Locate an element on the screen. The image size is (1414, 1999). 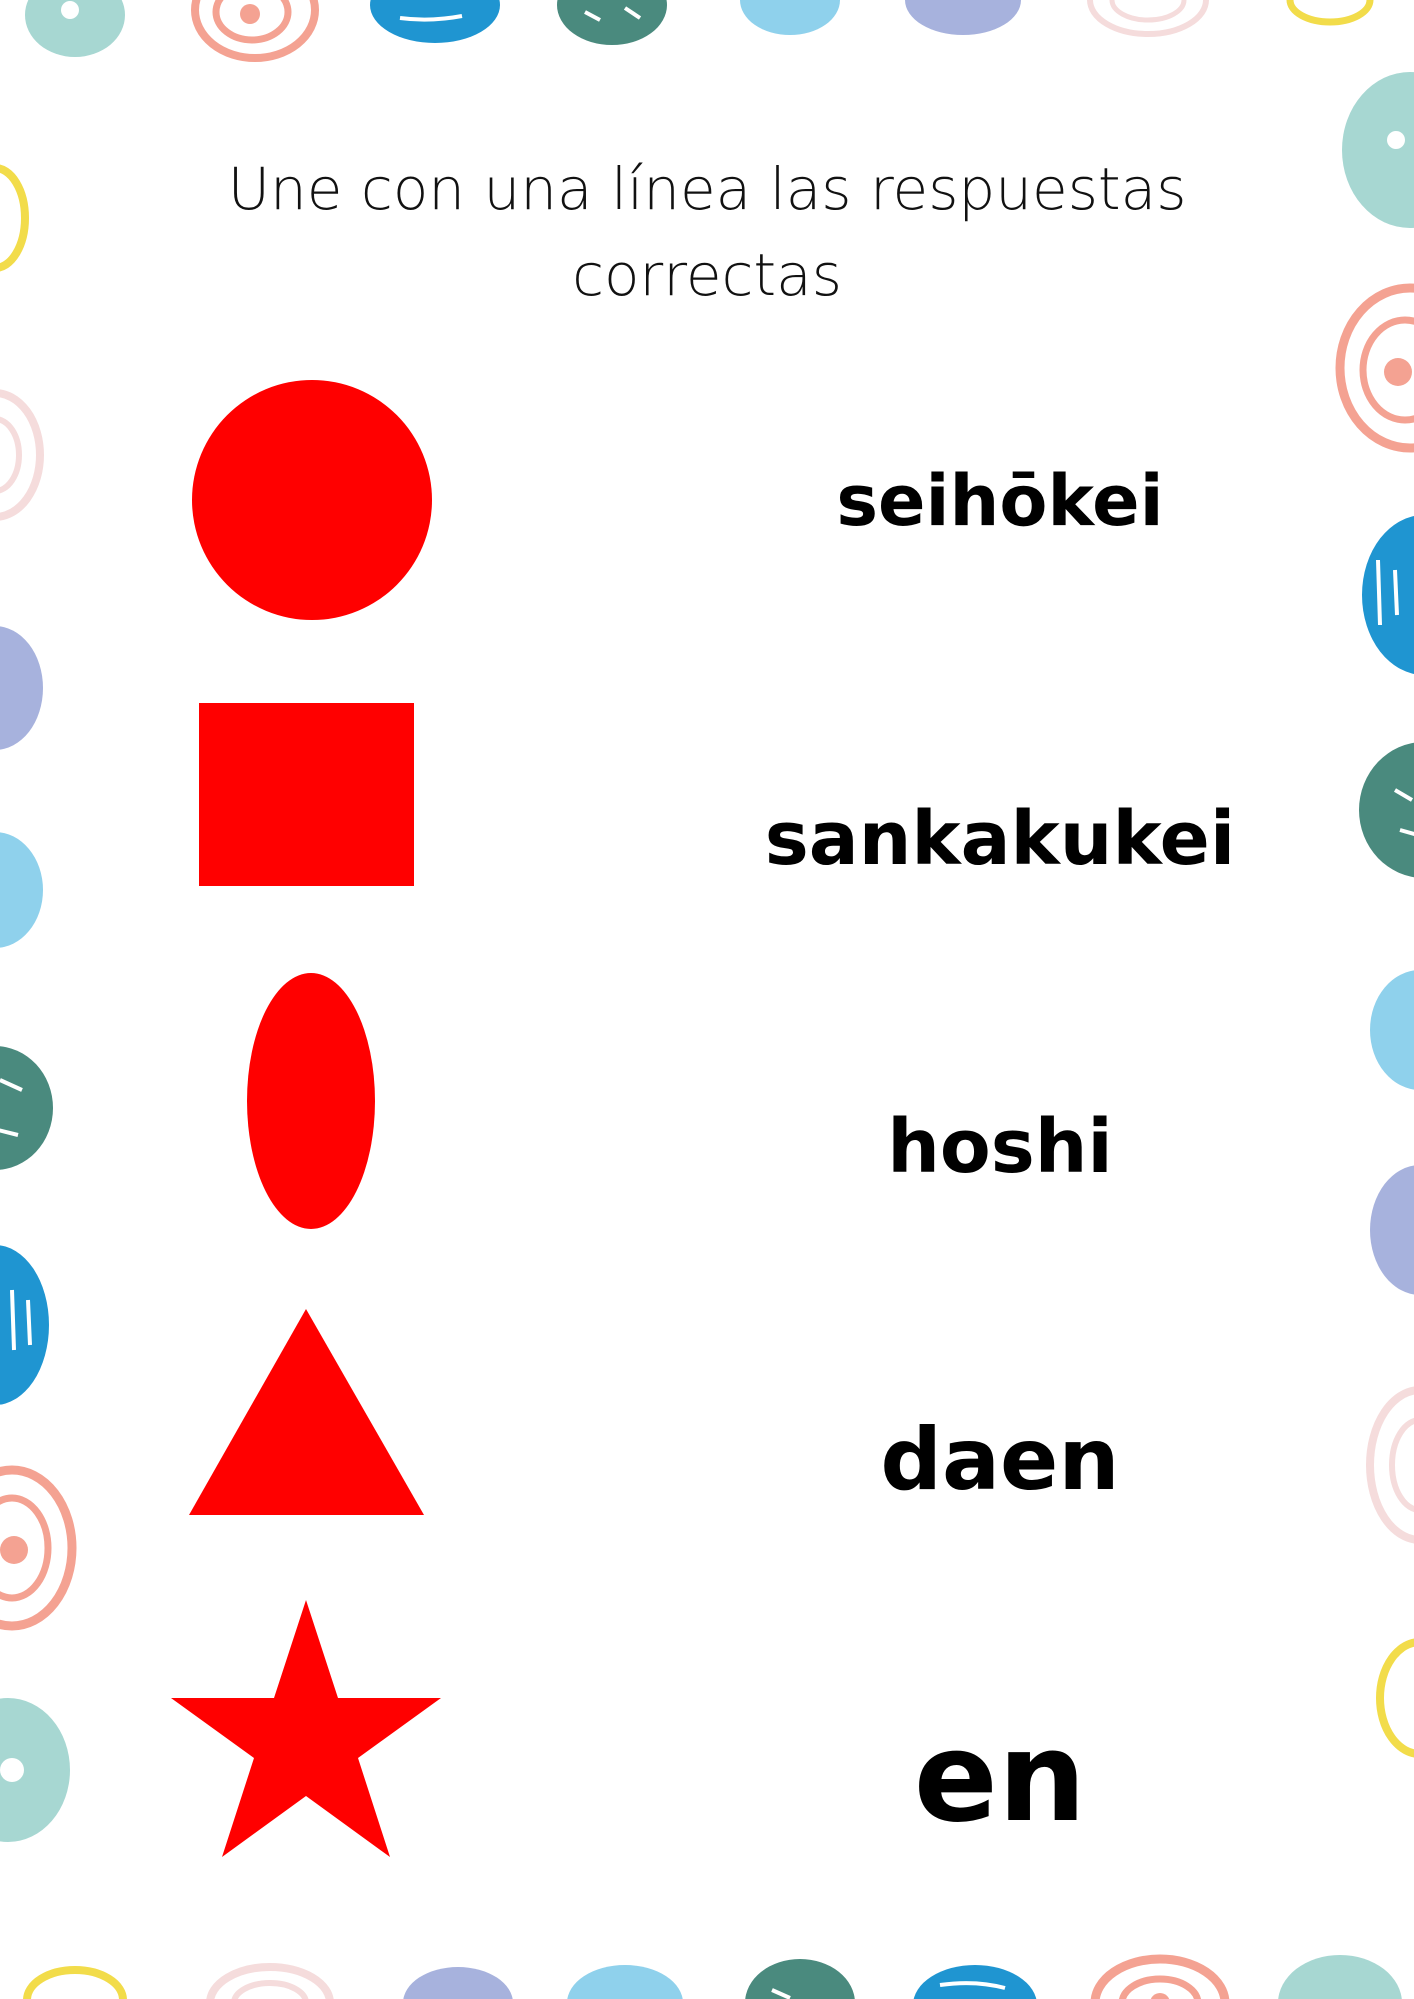
star-shape is located at coordinates (306, 1728).